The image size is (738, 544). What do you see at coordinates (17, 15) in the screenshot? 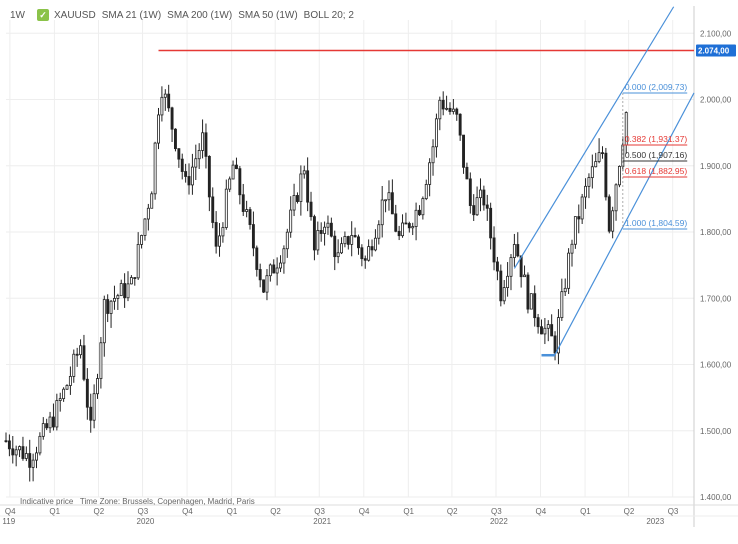
I see `timeframe-selector: 1W` at bounding box center [17, 15].